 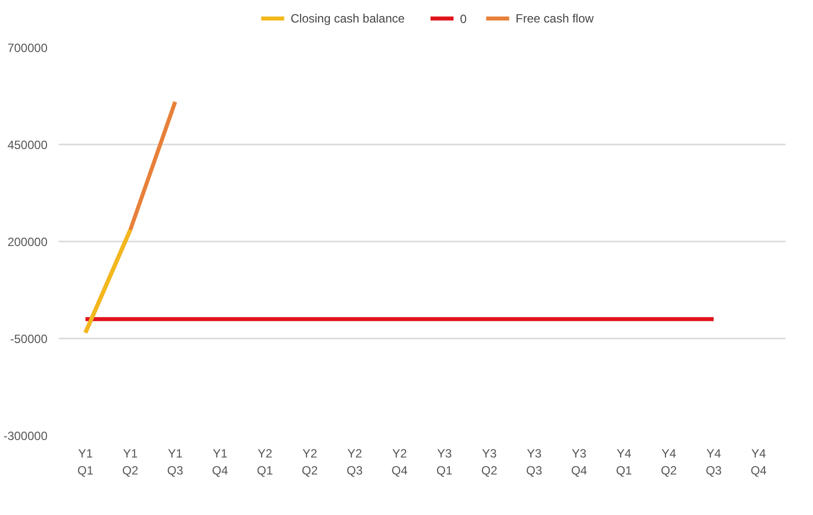 What do you see at coordinates (758, 462) in the screenshot?
I see `x-tick-label: Y4 Q4` at bounding box center [758, 462].